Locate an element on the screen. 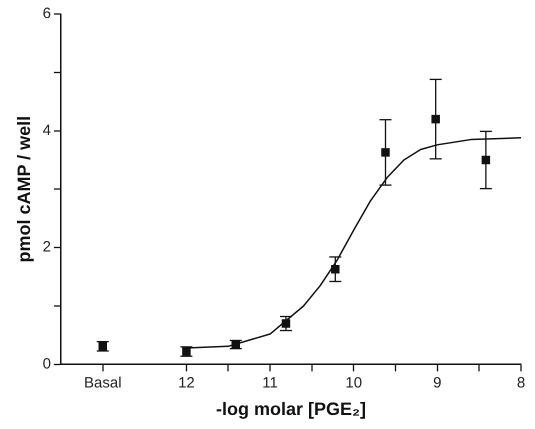 Image resolution: width=535 pixels, height=429 pixels. y-tick-label: 2 is located at coordinates (46, 247).